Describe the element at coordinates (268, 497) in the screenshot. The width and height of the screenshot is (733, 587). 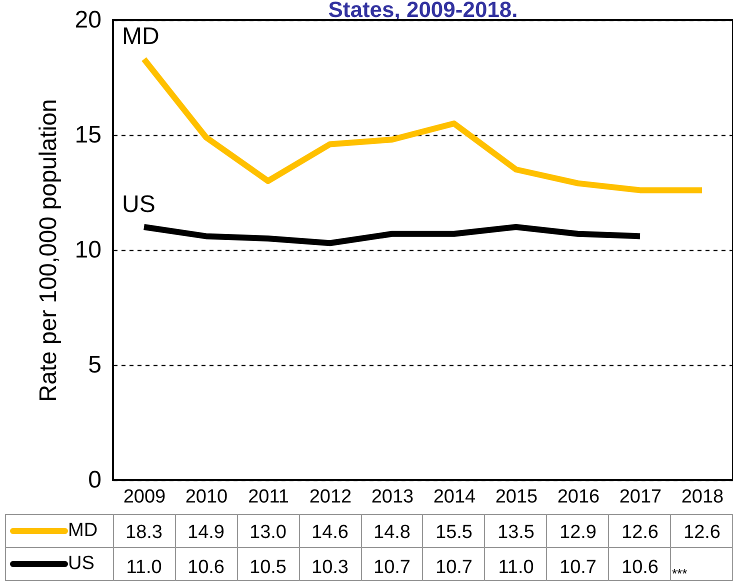
I see `x-tick-label: 2011` at that location.